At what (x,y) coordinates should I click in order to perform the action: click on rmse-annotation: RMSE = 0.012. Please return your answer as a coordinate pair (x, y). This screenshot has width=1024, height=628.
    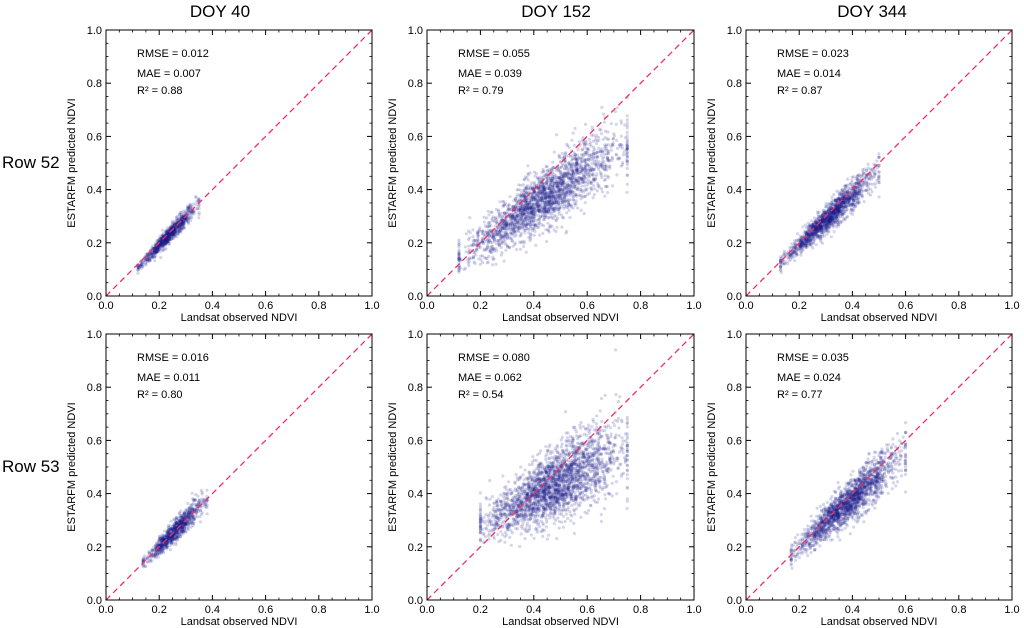
    Looking at the image, I should click on (173, 54).